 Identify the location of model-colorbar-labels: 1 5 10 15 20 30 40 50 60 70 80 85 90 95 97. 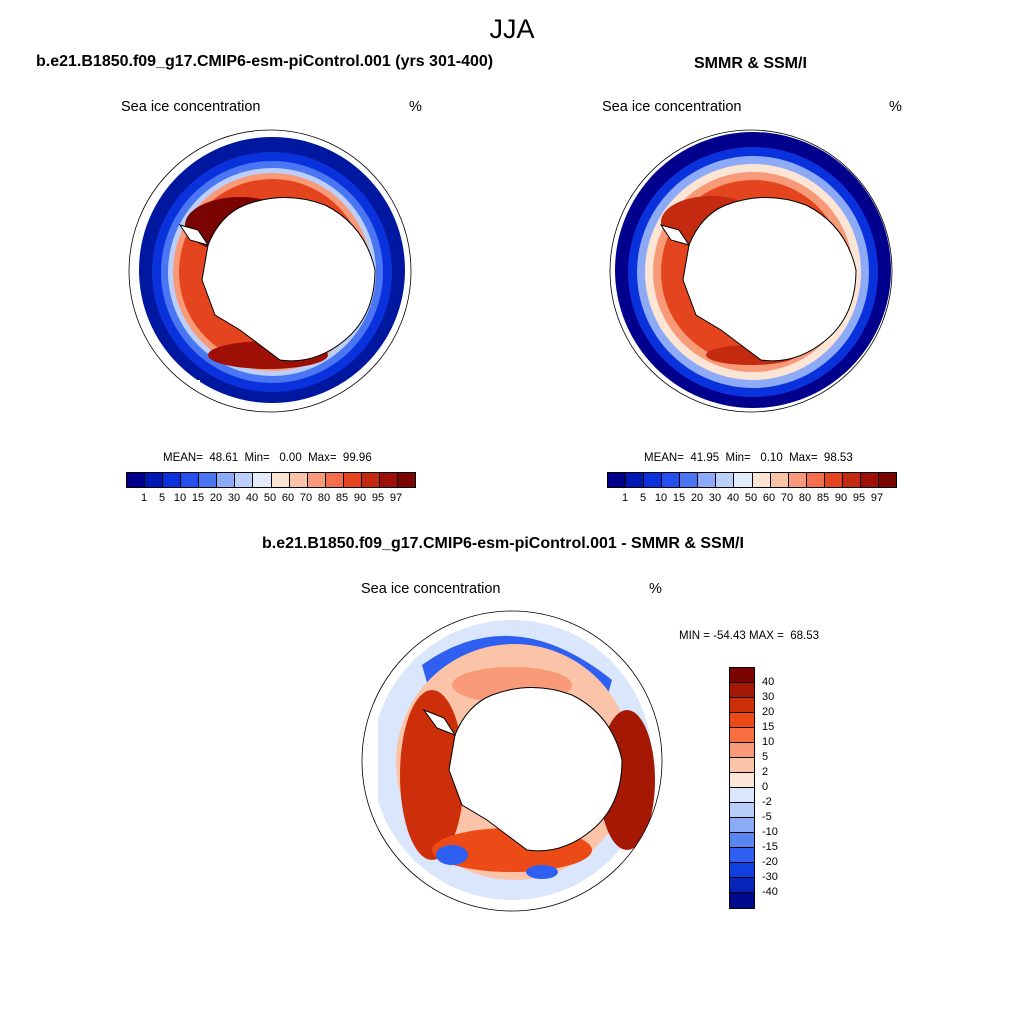
(270, 499).